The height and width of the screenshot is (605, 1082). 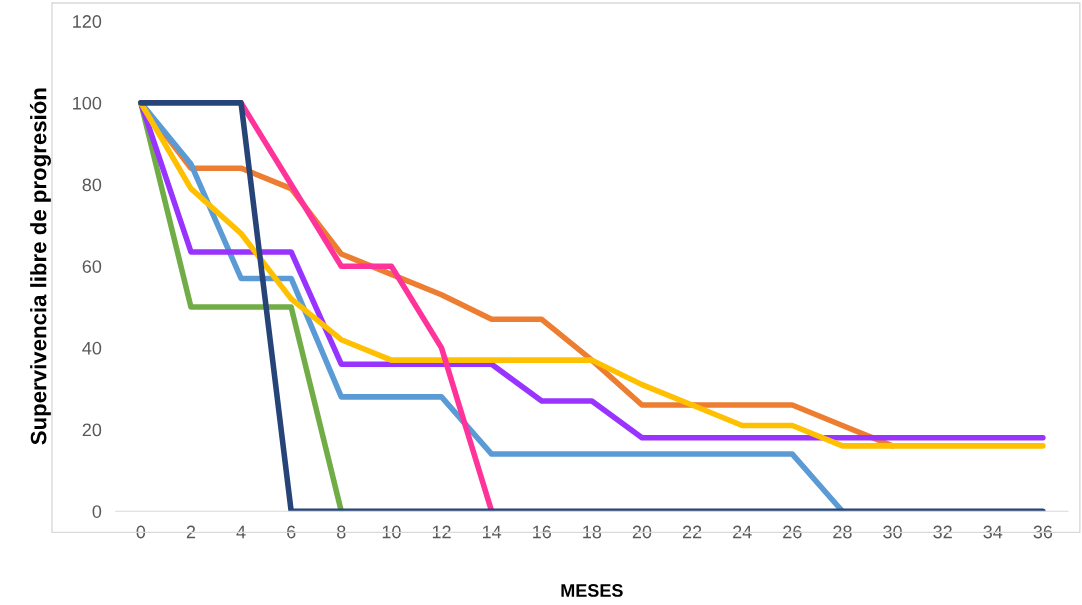 What do you see at coordinates (592, 590) in the screenshot?
I see `x-axis-title: MESES` at bounding box center [592, 590].